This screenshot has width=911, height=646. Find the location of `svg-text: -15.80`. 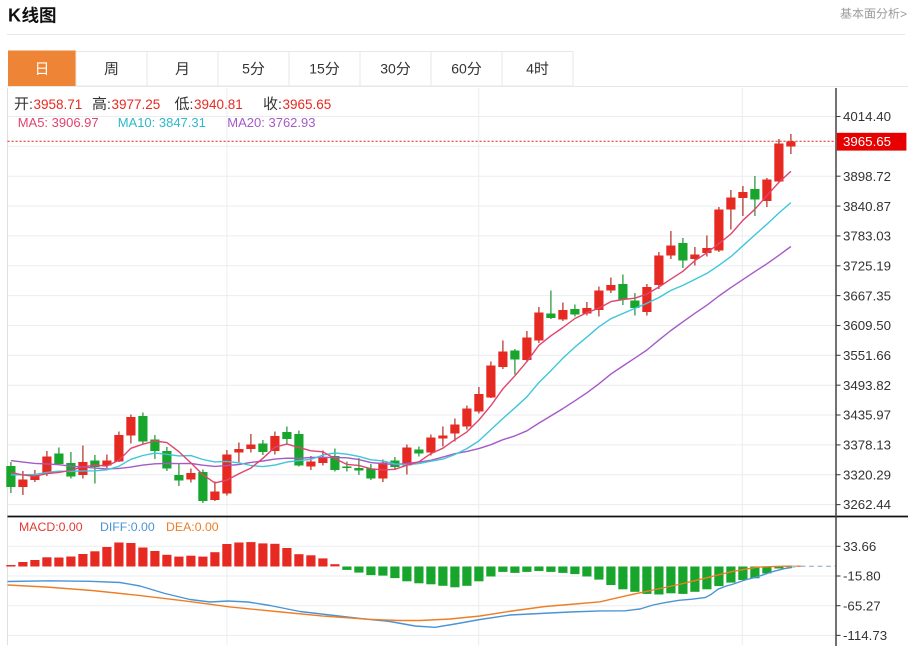

svg-text: -15.80 is located at coordinates (862, 576).